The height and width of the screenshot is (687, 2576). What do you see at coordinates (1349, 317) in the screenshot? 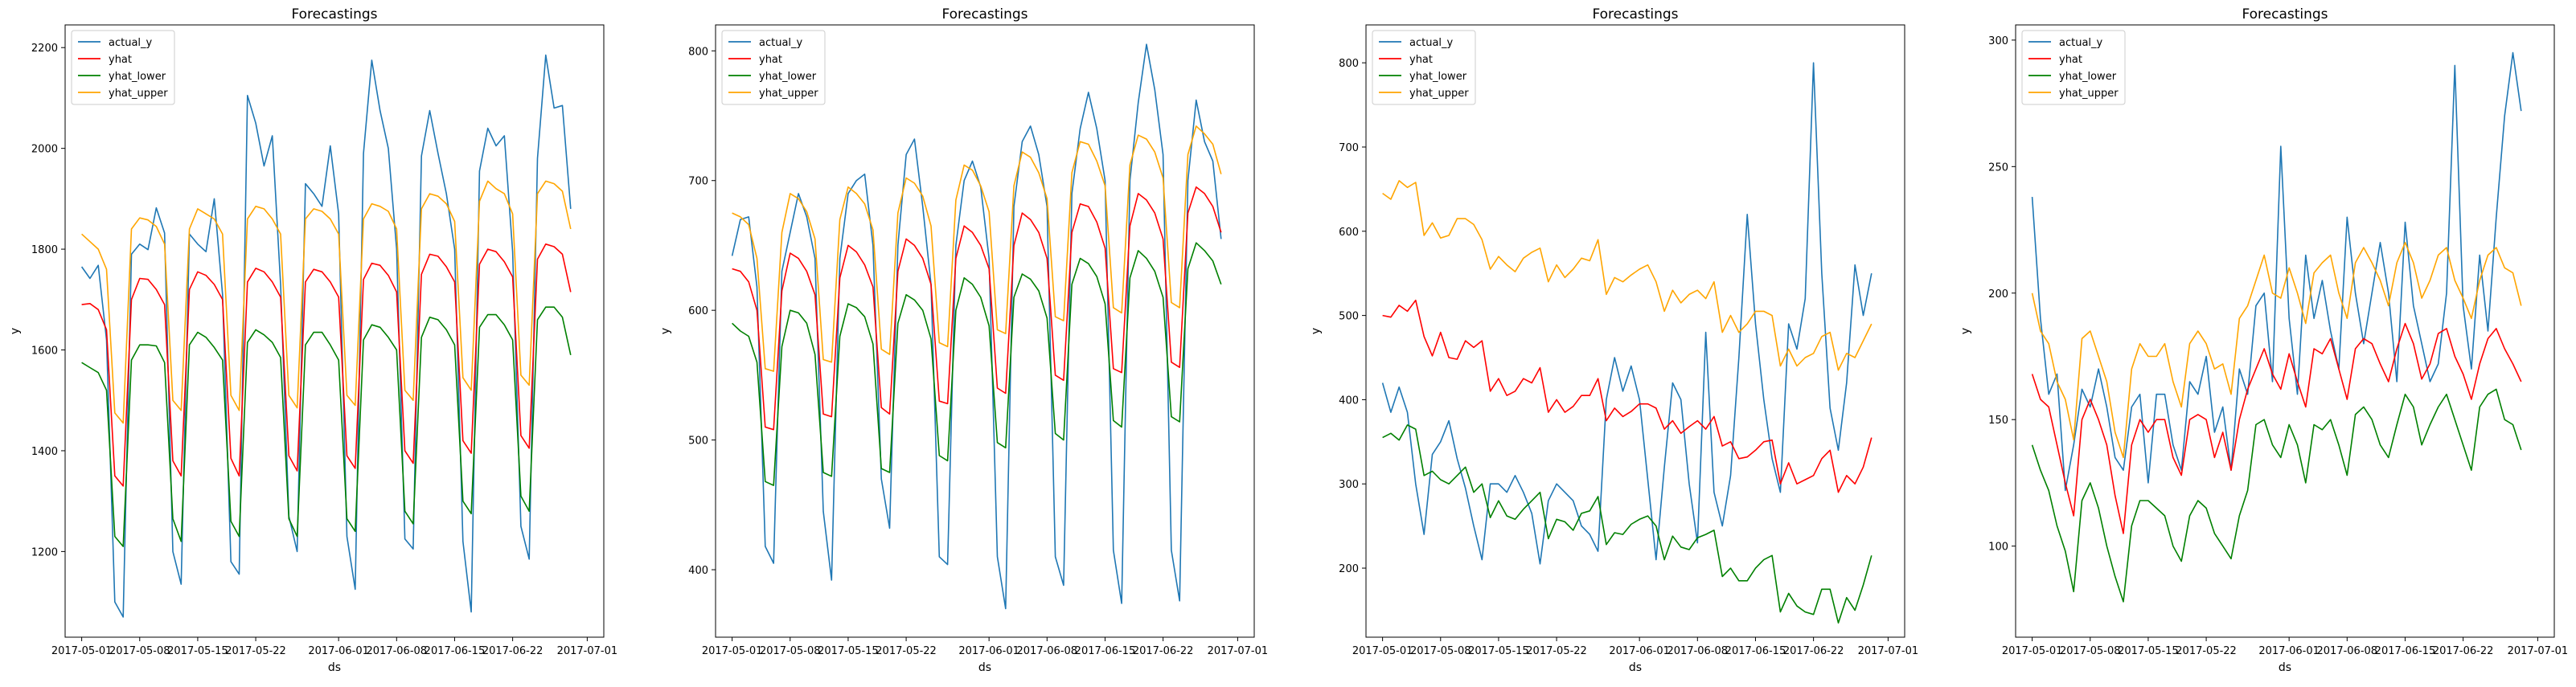
I see `y-tick-label: 500` at bounding box center [1349, 317].